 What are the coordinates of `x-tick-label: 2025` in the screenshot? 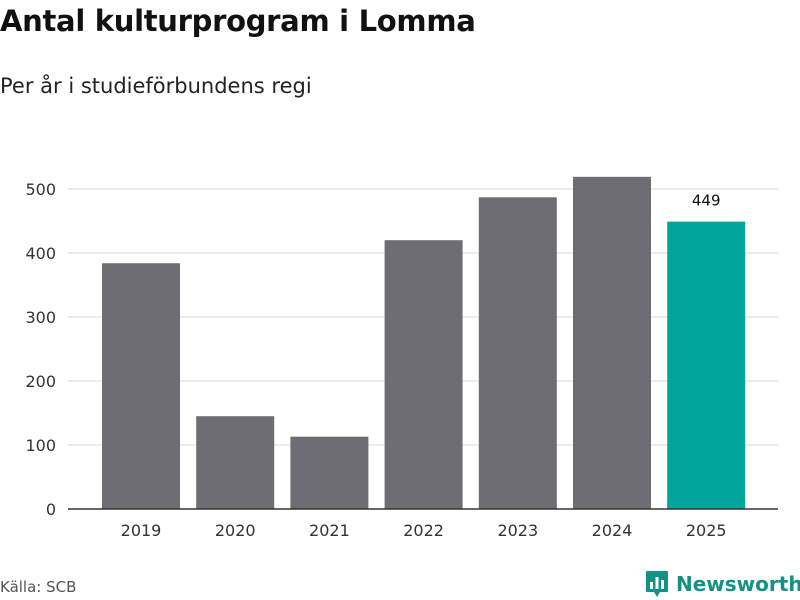 It's located at (706, 530).